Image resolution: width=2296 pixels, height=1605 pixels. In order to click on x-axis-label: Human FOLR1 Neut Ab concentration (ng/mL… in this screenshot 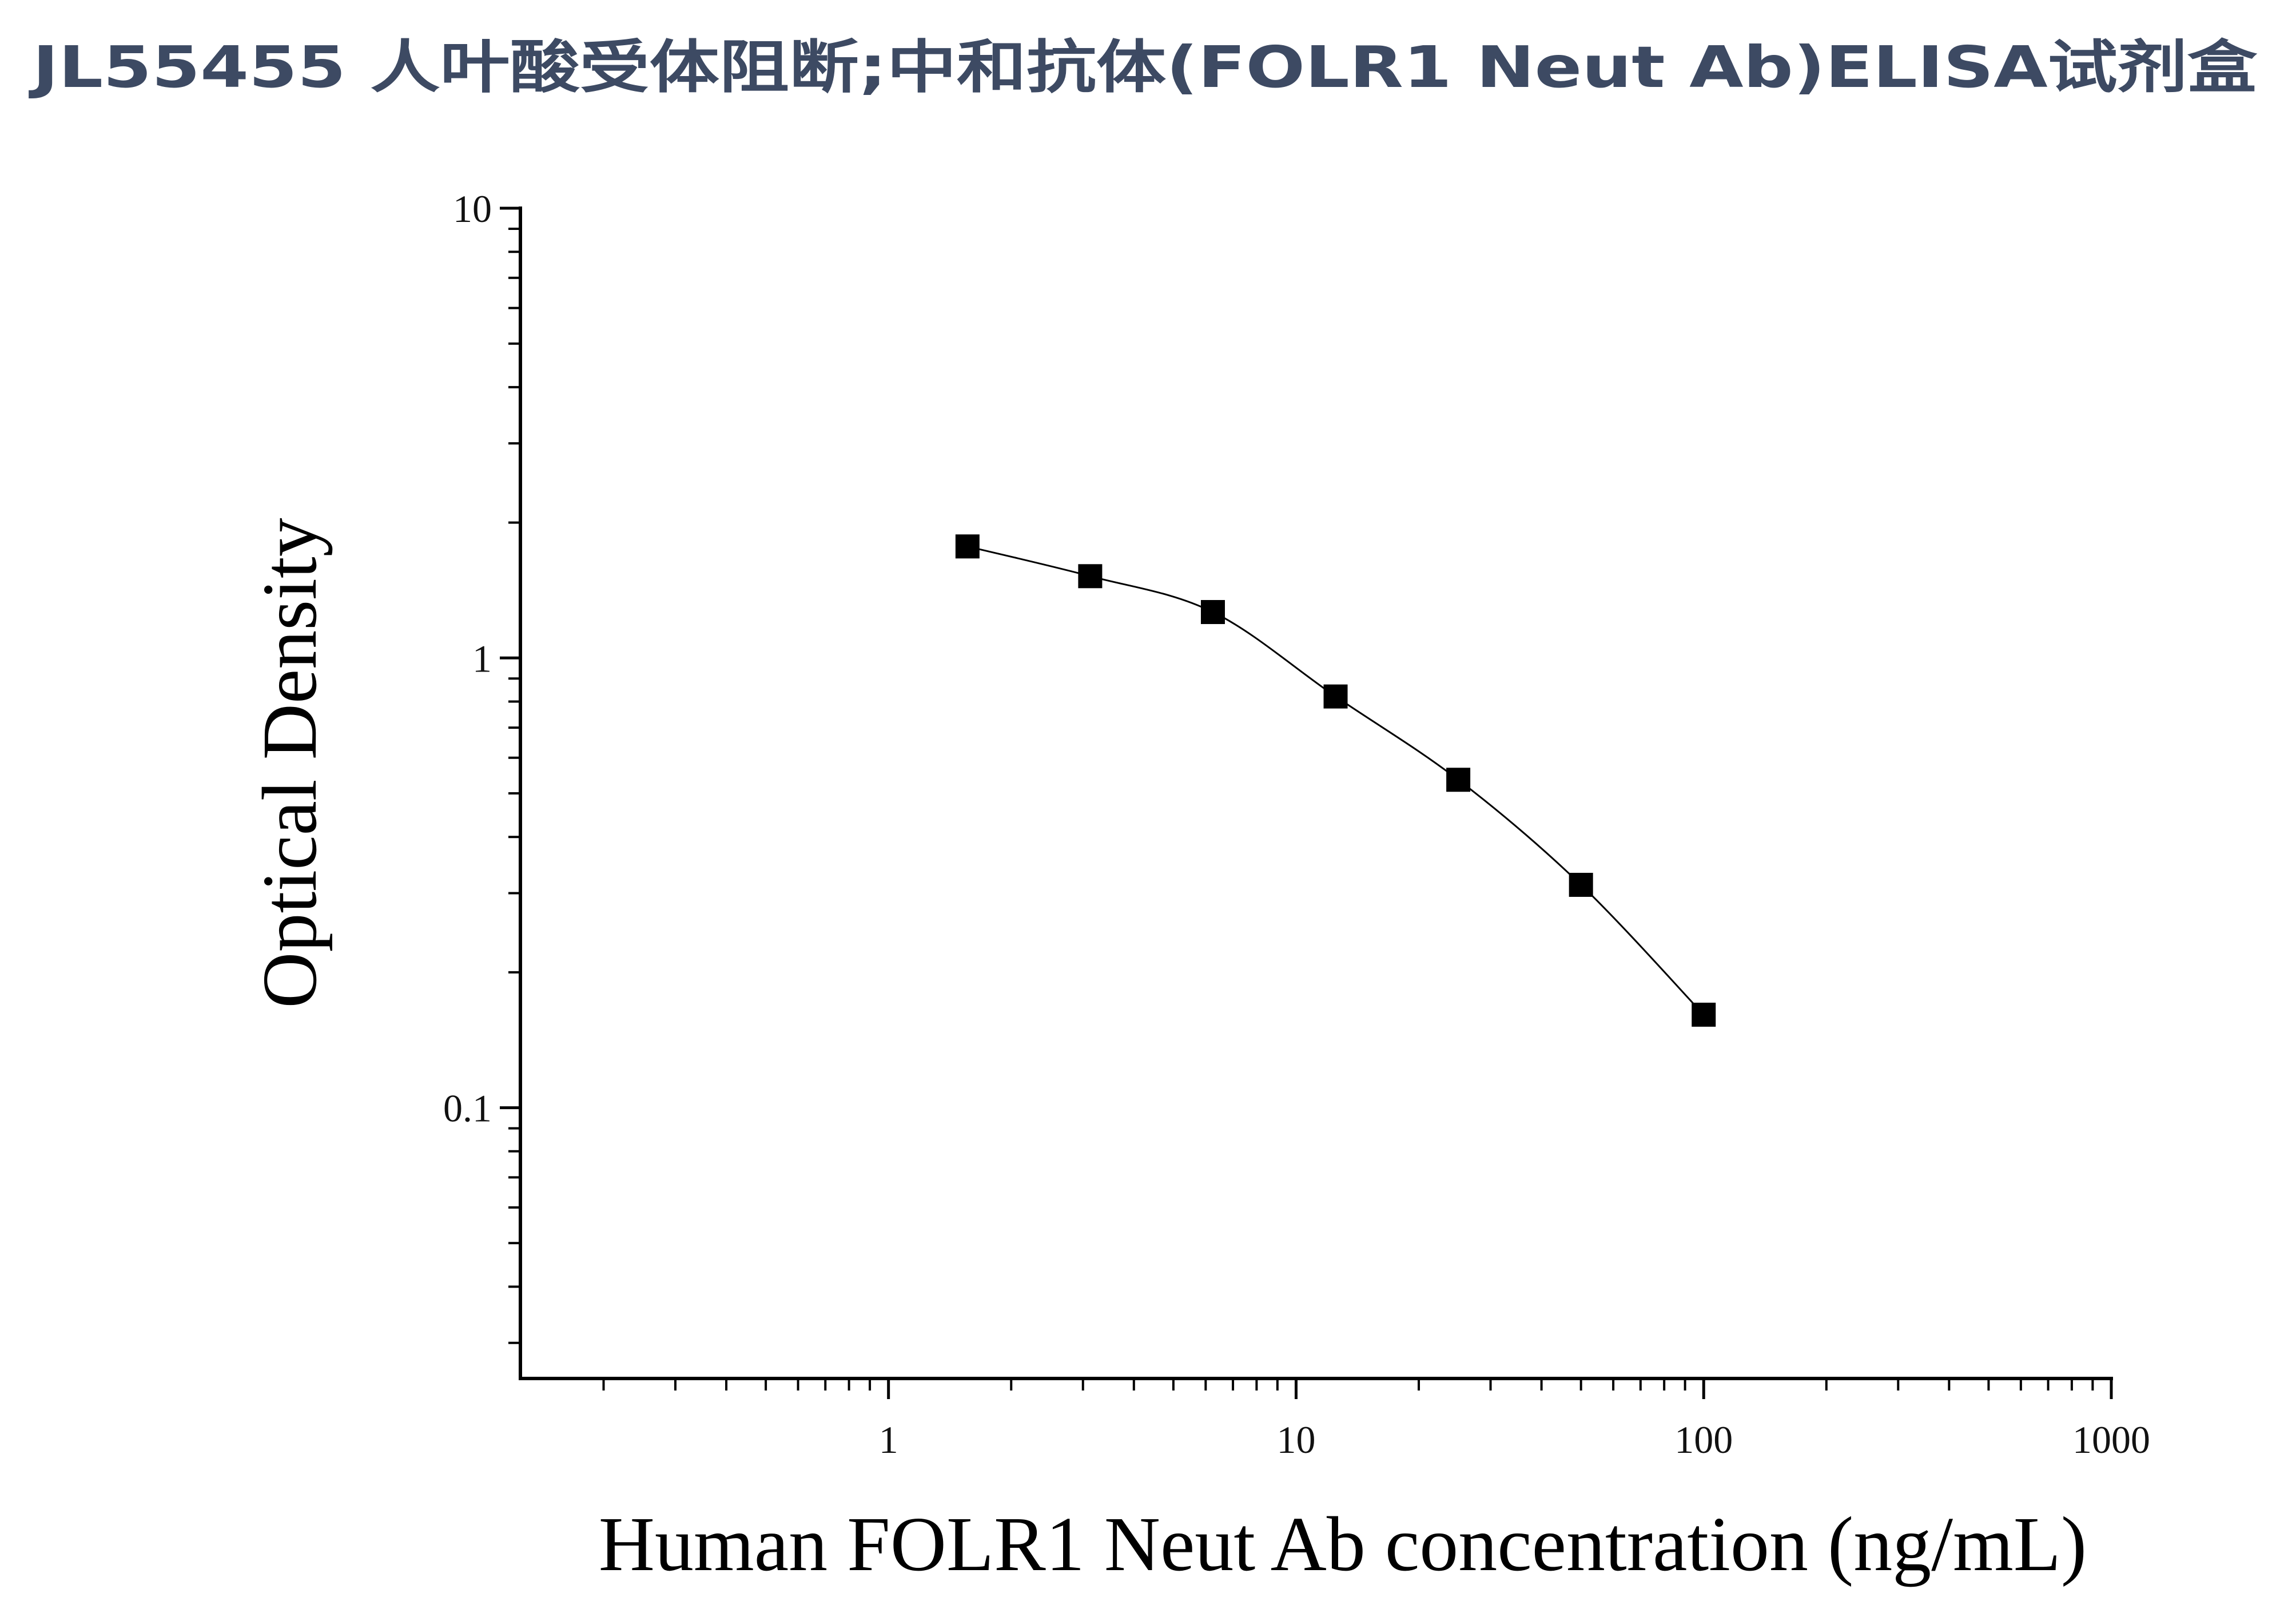, I will do `click(1343, 1544)`.